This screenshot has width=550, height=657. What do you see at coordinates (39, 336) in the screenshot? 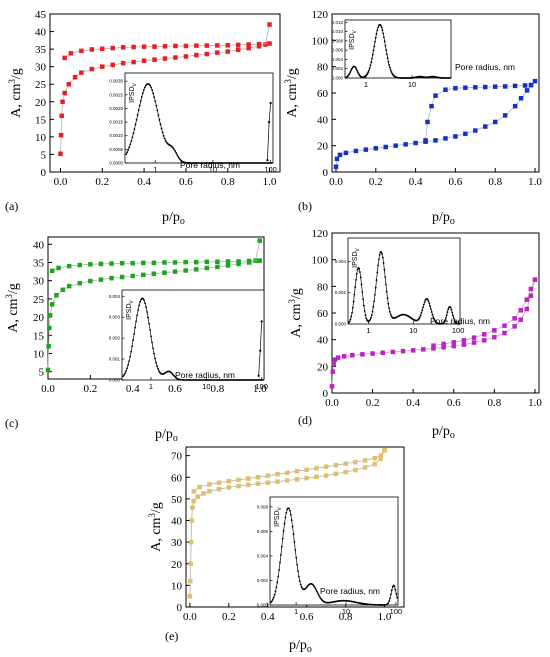
I see `y-tick-label: 15` at bounding box center [39, 336].